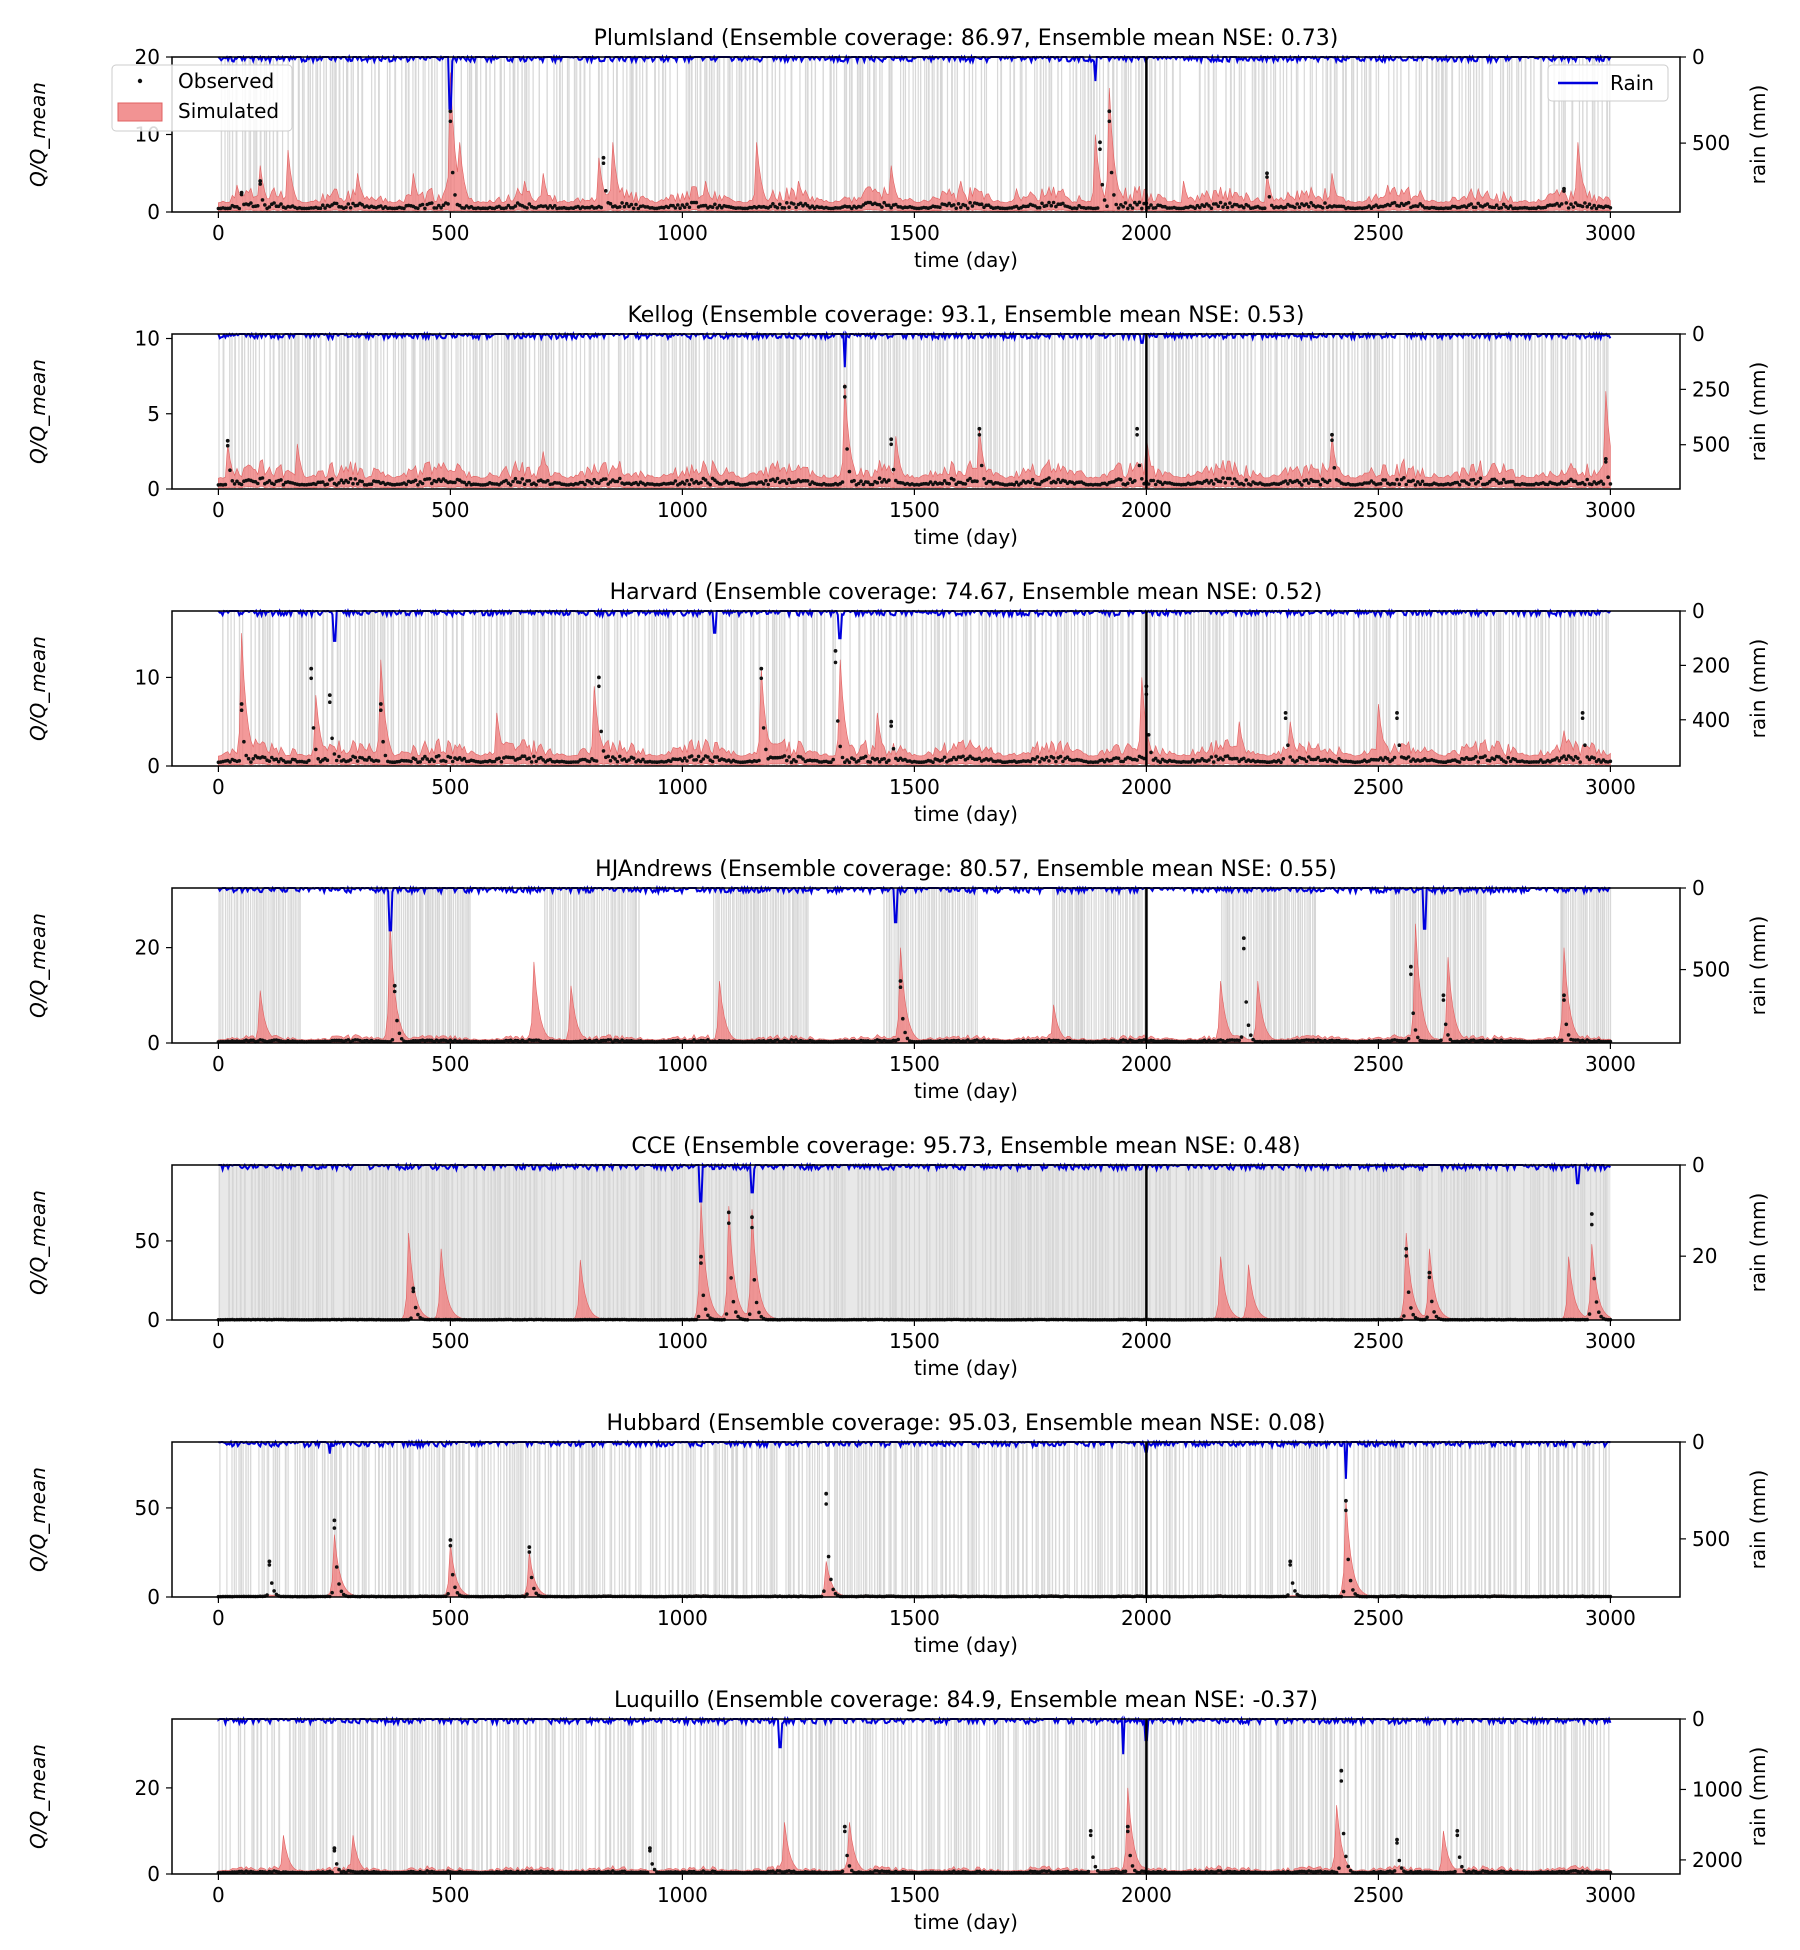 This screenshot has height=1950, width=1800. What do you see at coordinates (1698, 57) in the screenshot?
I see `y2-tick-label: 0` at bounding box center [1698, 57].